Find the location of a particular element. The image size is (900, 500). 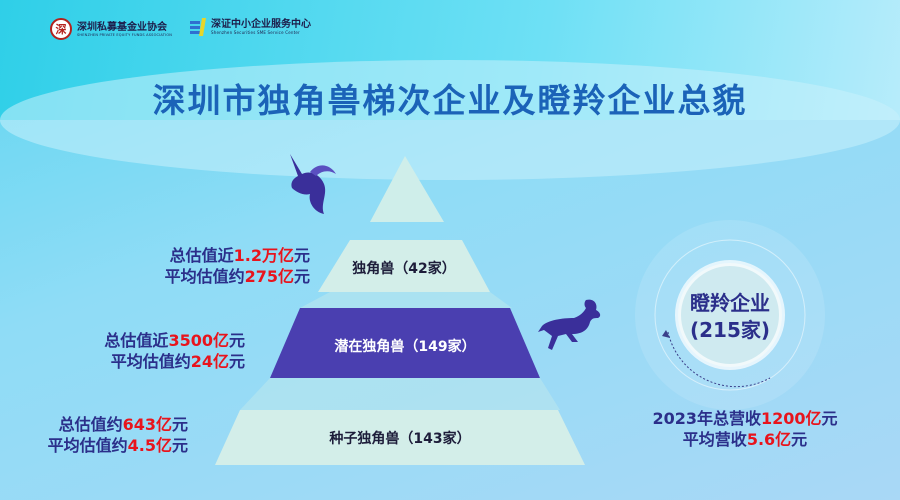

potential-stats: 总估值近3500亿元 平均估值约24亿元 is located at coordinates (174, 351).